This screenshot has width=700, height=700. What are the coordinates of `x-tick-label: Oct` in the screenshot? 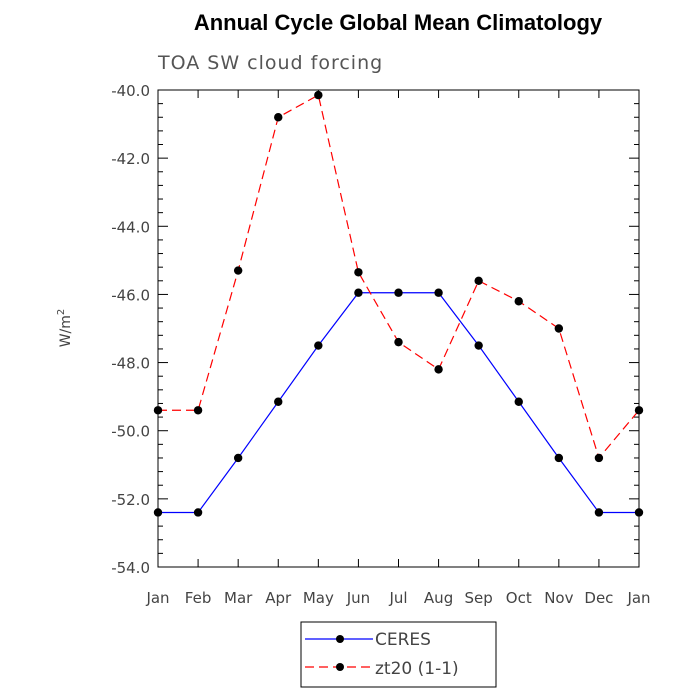 It's located at (519, 598).